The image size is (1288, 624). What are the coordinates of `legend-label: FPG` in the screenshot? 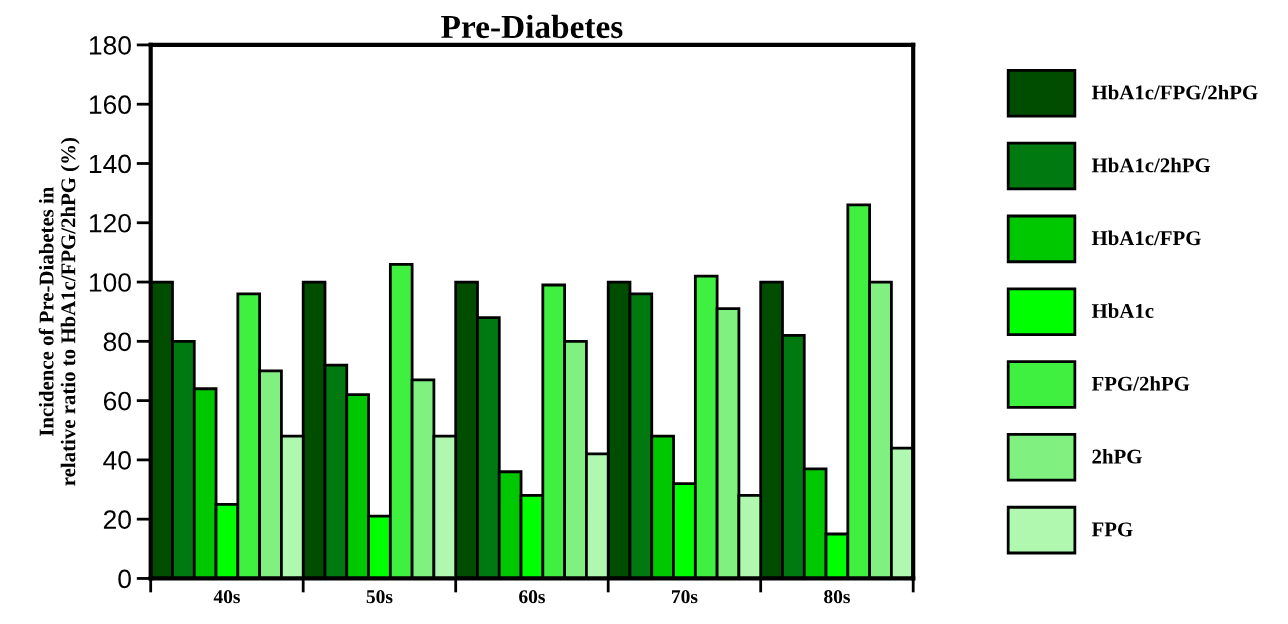 It's located at (1112, 529).